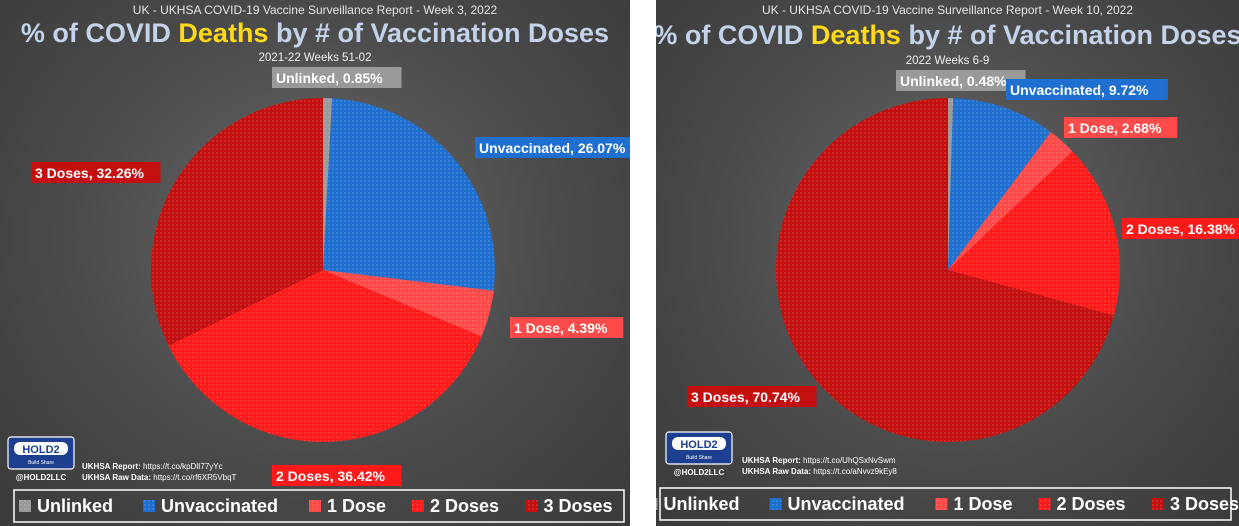 The height and width of the screenshot is (526, 1239). I want to click on source-raw: UKHSA Raw Data: https://t.co/aNvvz9kEy8, so click(819, 471).